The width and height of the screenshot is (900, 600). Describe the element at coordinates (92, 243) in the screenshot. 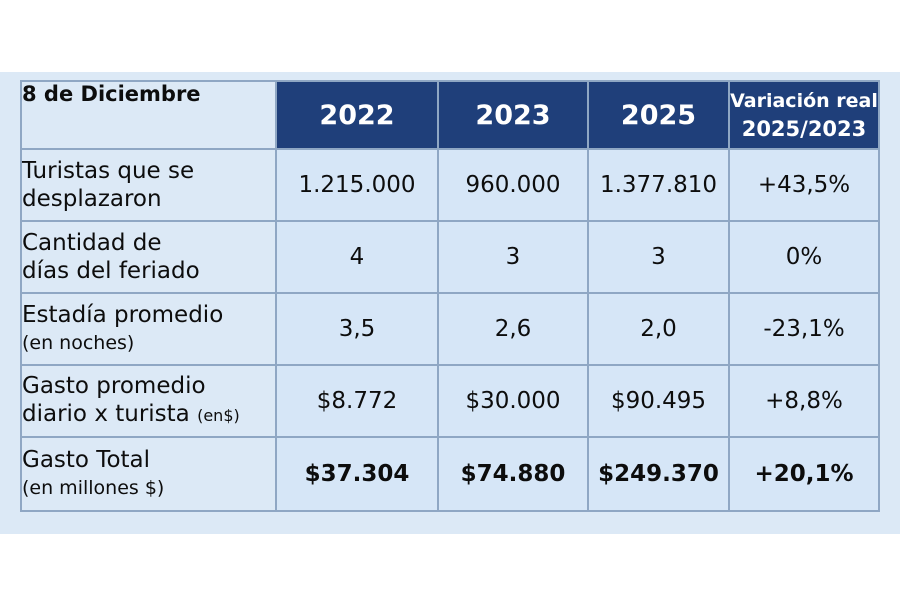

I see `row-label-line1: Cantidad de` at that location.